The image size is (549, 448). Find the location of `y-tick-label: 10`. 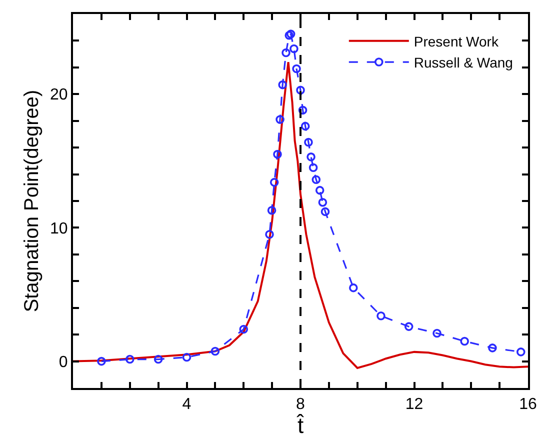

y-tick-label: 10 is located at coordinates (59, 229).